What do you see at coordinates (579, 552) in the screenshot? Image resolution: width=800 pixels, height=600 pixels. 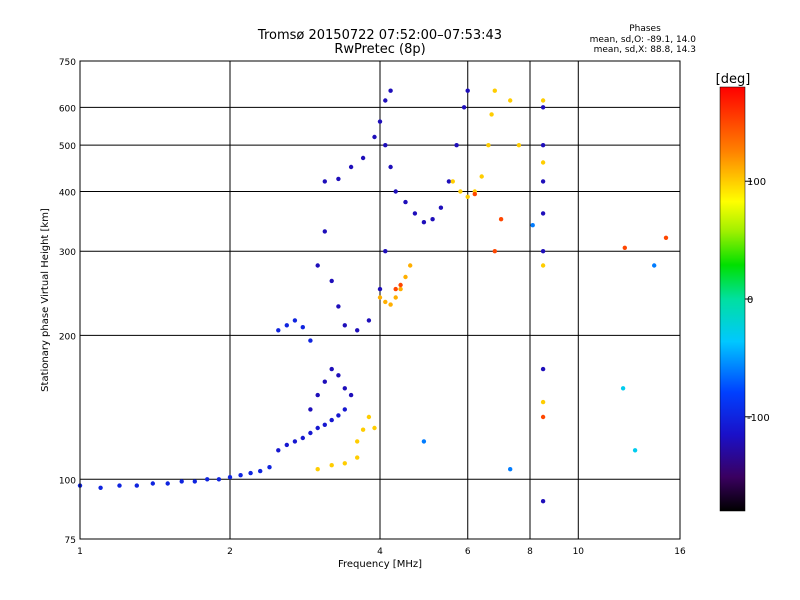 I see `x-tick-label: 10` at bounding box center [579, 552].